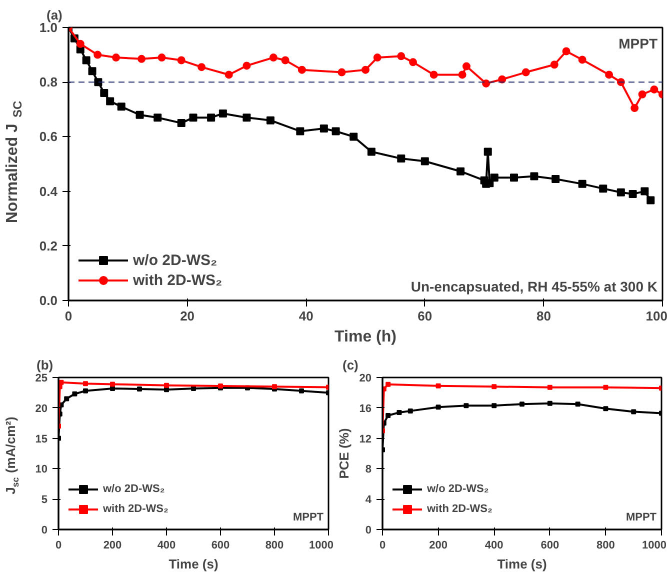 The height and width of the screenshot is (574, 667). Describe the element at coordinates (14, 162) in the screenshot. I see `y-axis-title: Normalized JSC` at that location.